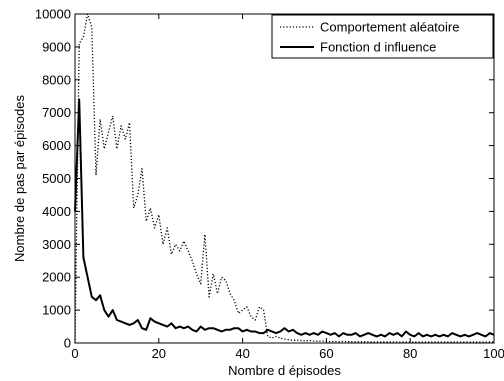  What do you see at coordinates (56, 310) in the screenshot?
I see `y-tick-label: 1000` at bounding box center [56, 310].